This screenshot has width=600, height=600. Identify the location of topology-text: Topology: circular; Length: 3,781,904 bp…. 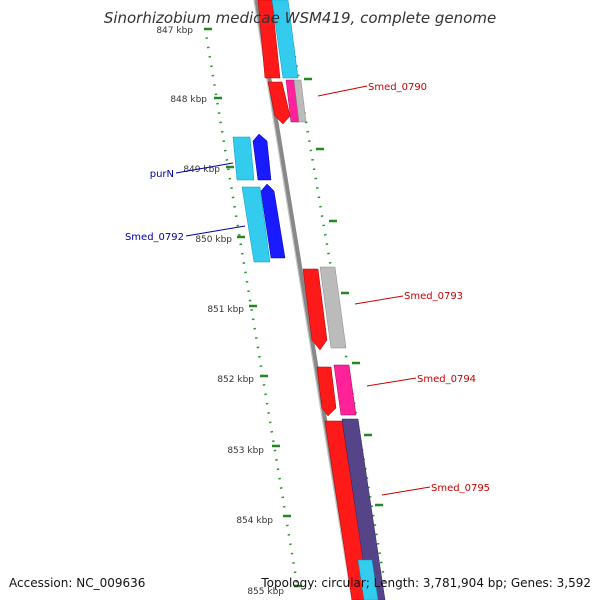
(425, 583).